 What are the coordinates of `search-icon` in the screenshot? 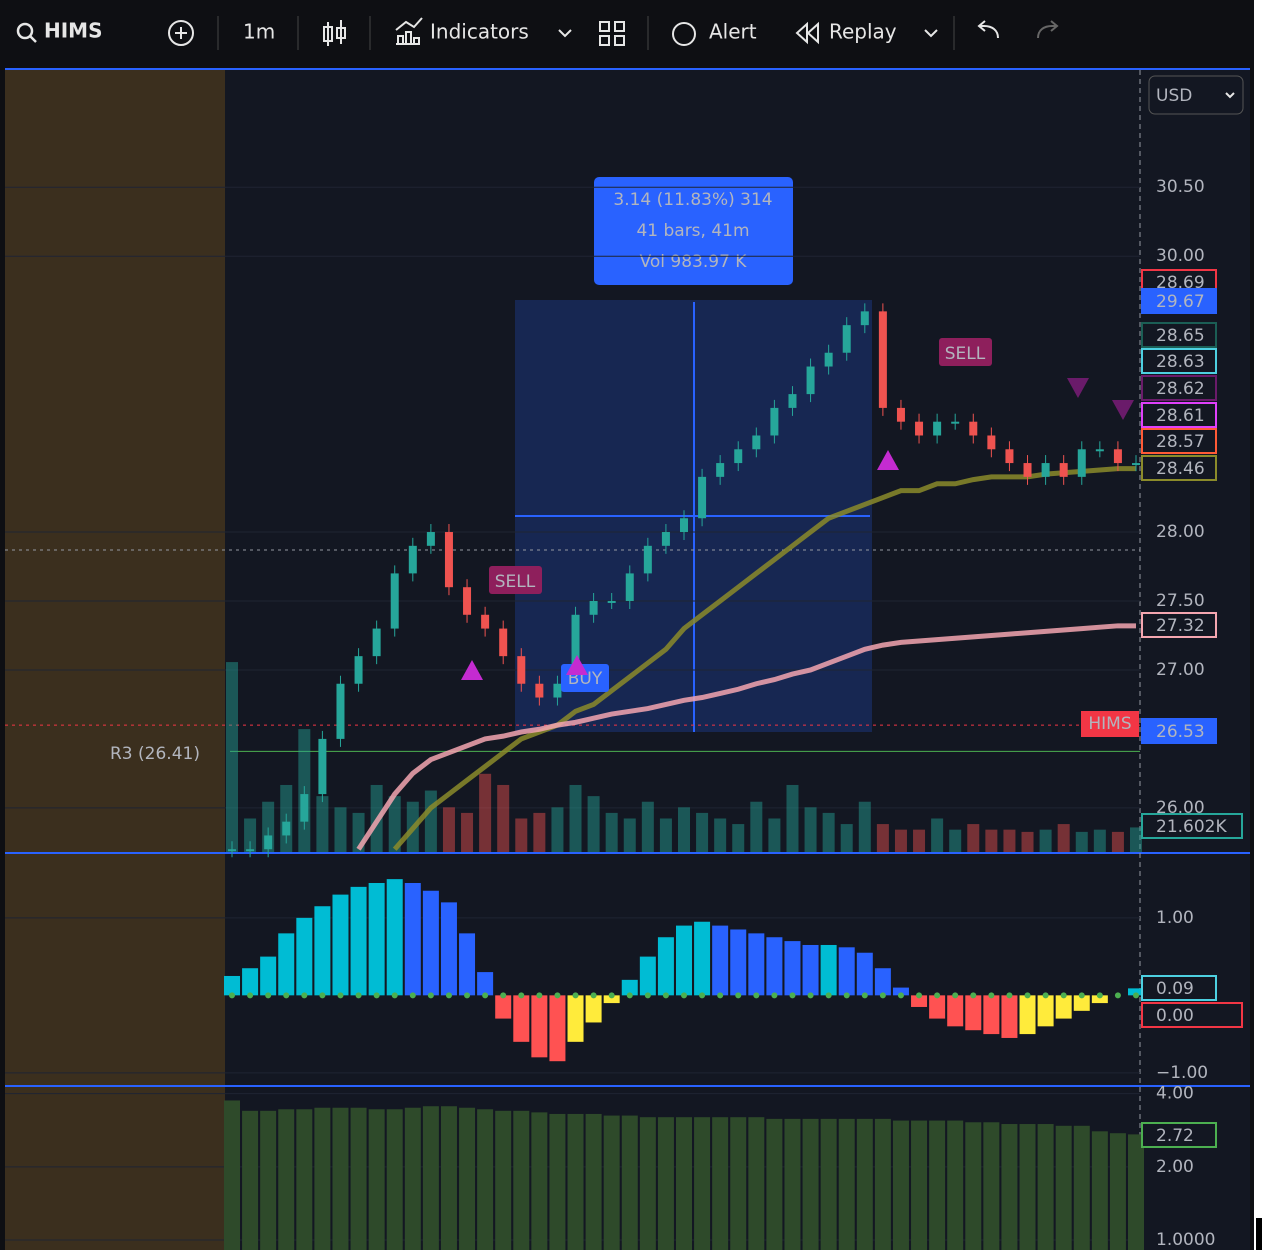 It's located at (33, 39).